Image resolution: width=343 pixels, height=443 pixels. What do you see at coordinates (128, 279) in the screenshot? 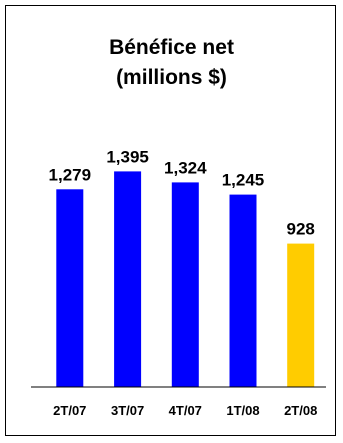
I see `bar-3T/07` at bounding box center [128, 279].